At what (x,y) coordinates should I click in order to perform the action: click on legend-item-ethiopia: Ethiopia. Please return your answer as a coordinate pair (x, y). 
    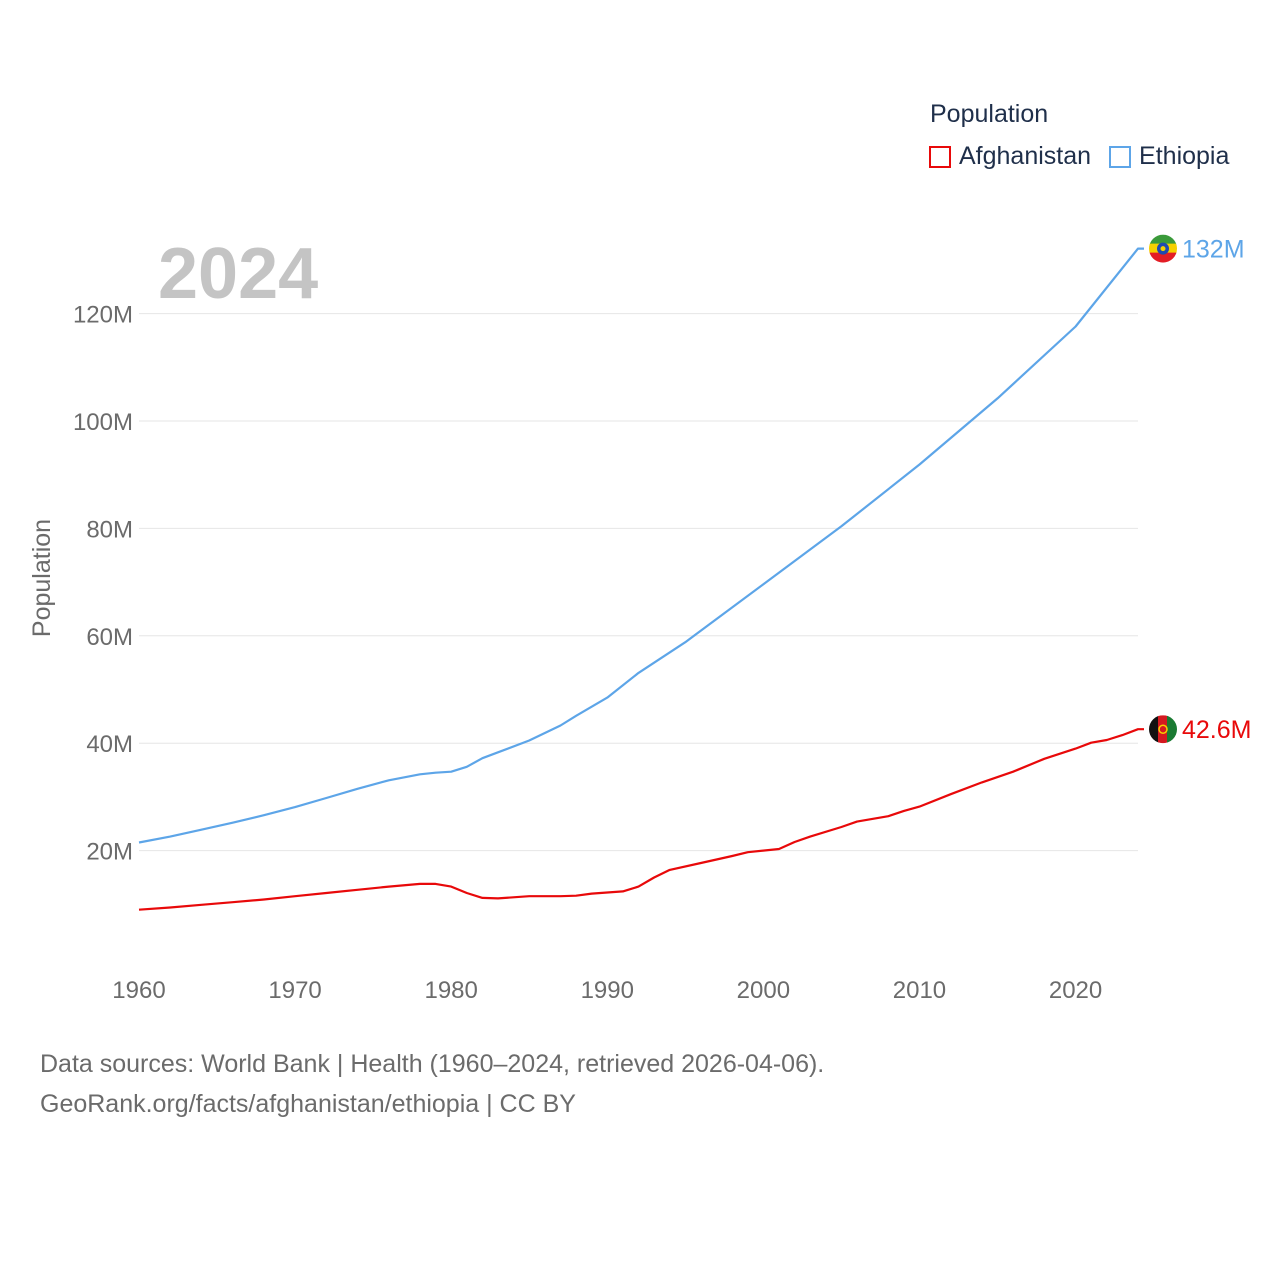
    Looking at the image, I should click on (1169, 156).